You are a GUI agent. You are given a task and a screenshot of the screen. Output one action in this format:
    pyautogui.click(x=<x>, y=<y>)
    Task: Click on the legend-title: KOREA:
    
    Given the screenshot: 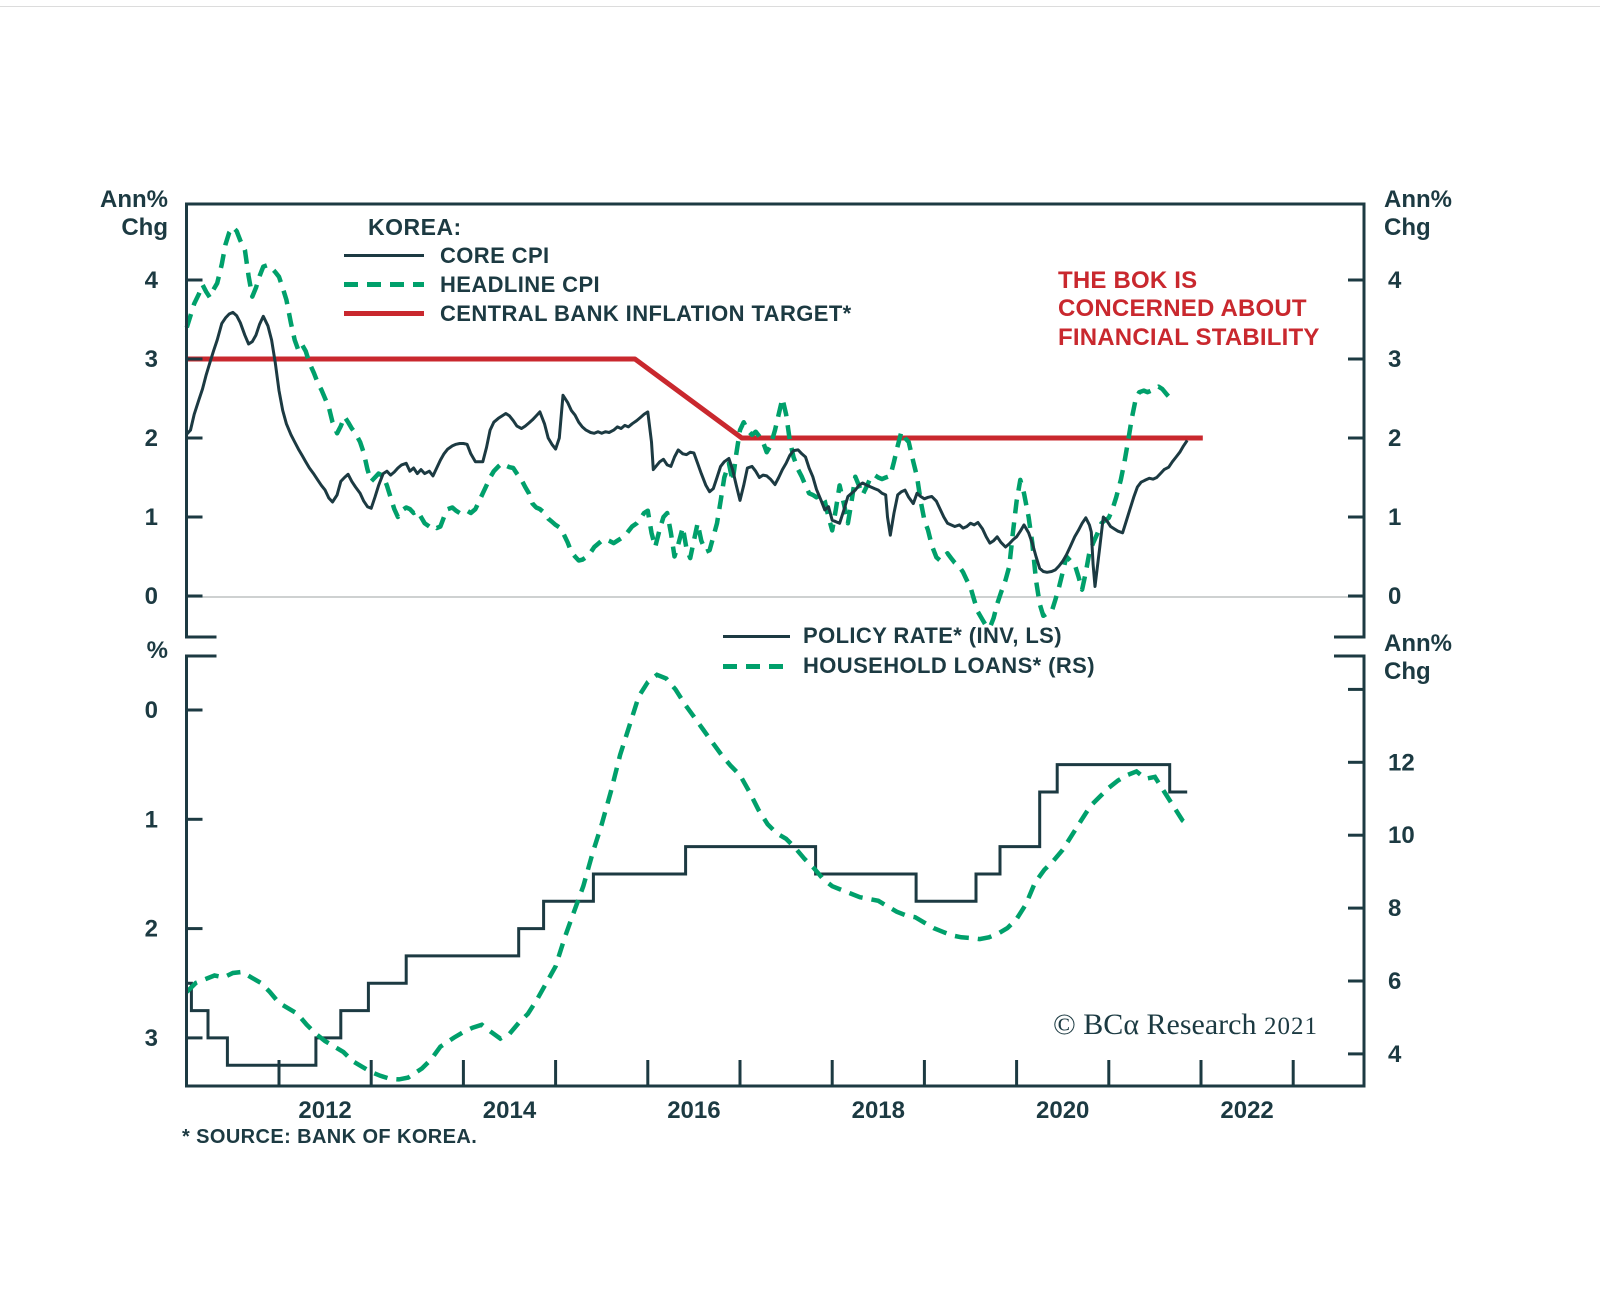 What is the action you would take?
    pyautogui.click(x=415, y=227)
    